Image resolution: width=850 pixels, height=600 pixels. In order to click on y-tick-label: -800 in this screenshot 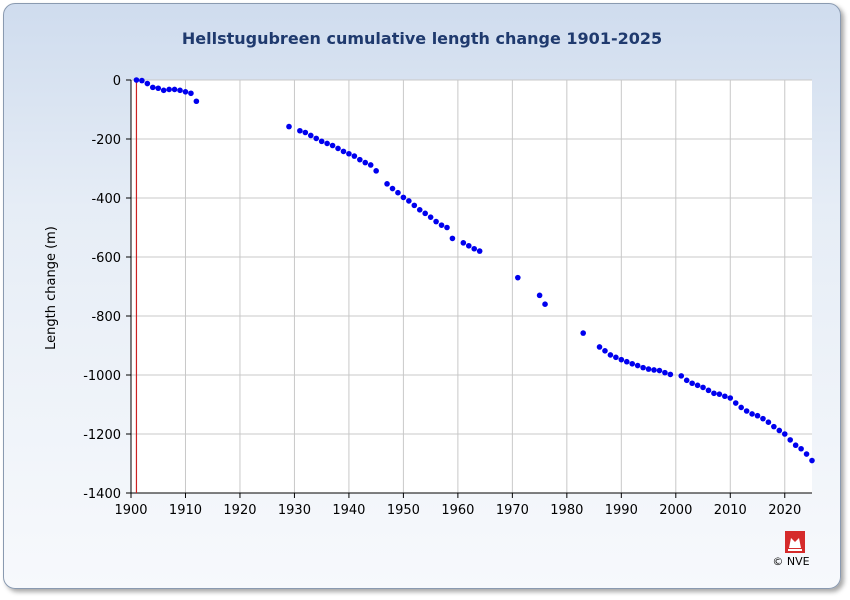, I will do `click(106, 317)`.